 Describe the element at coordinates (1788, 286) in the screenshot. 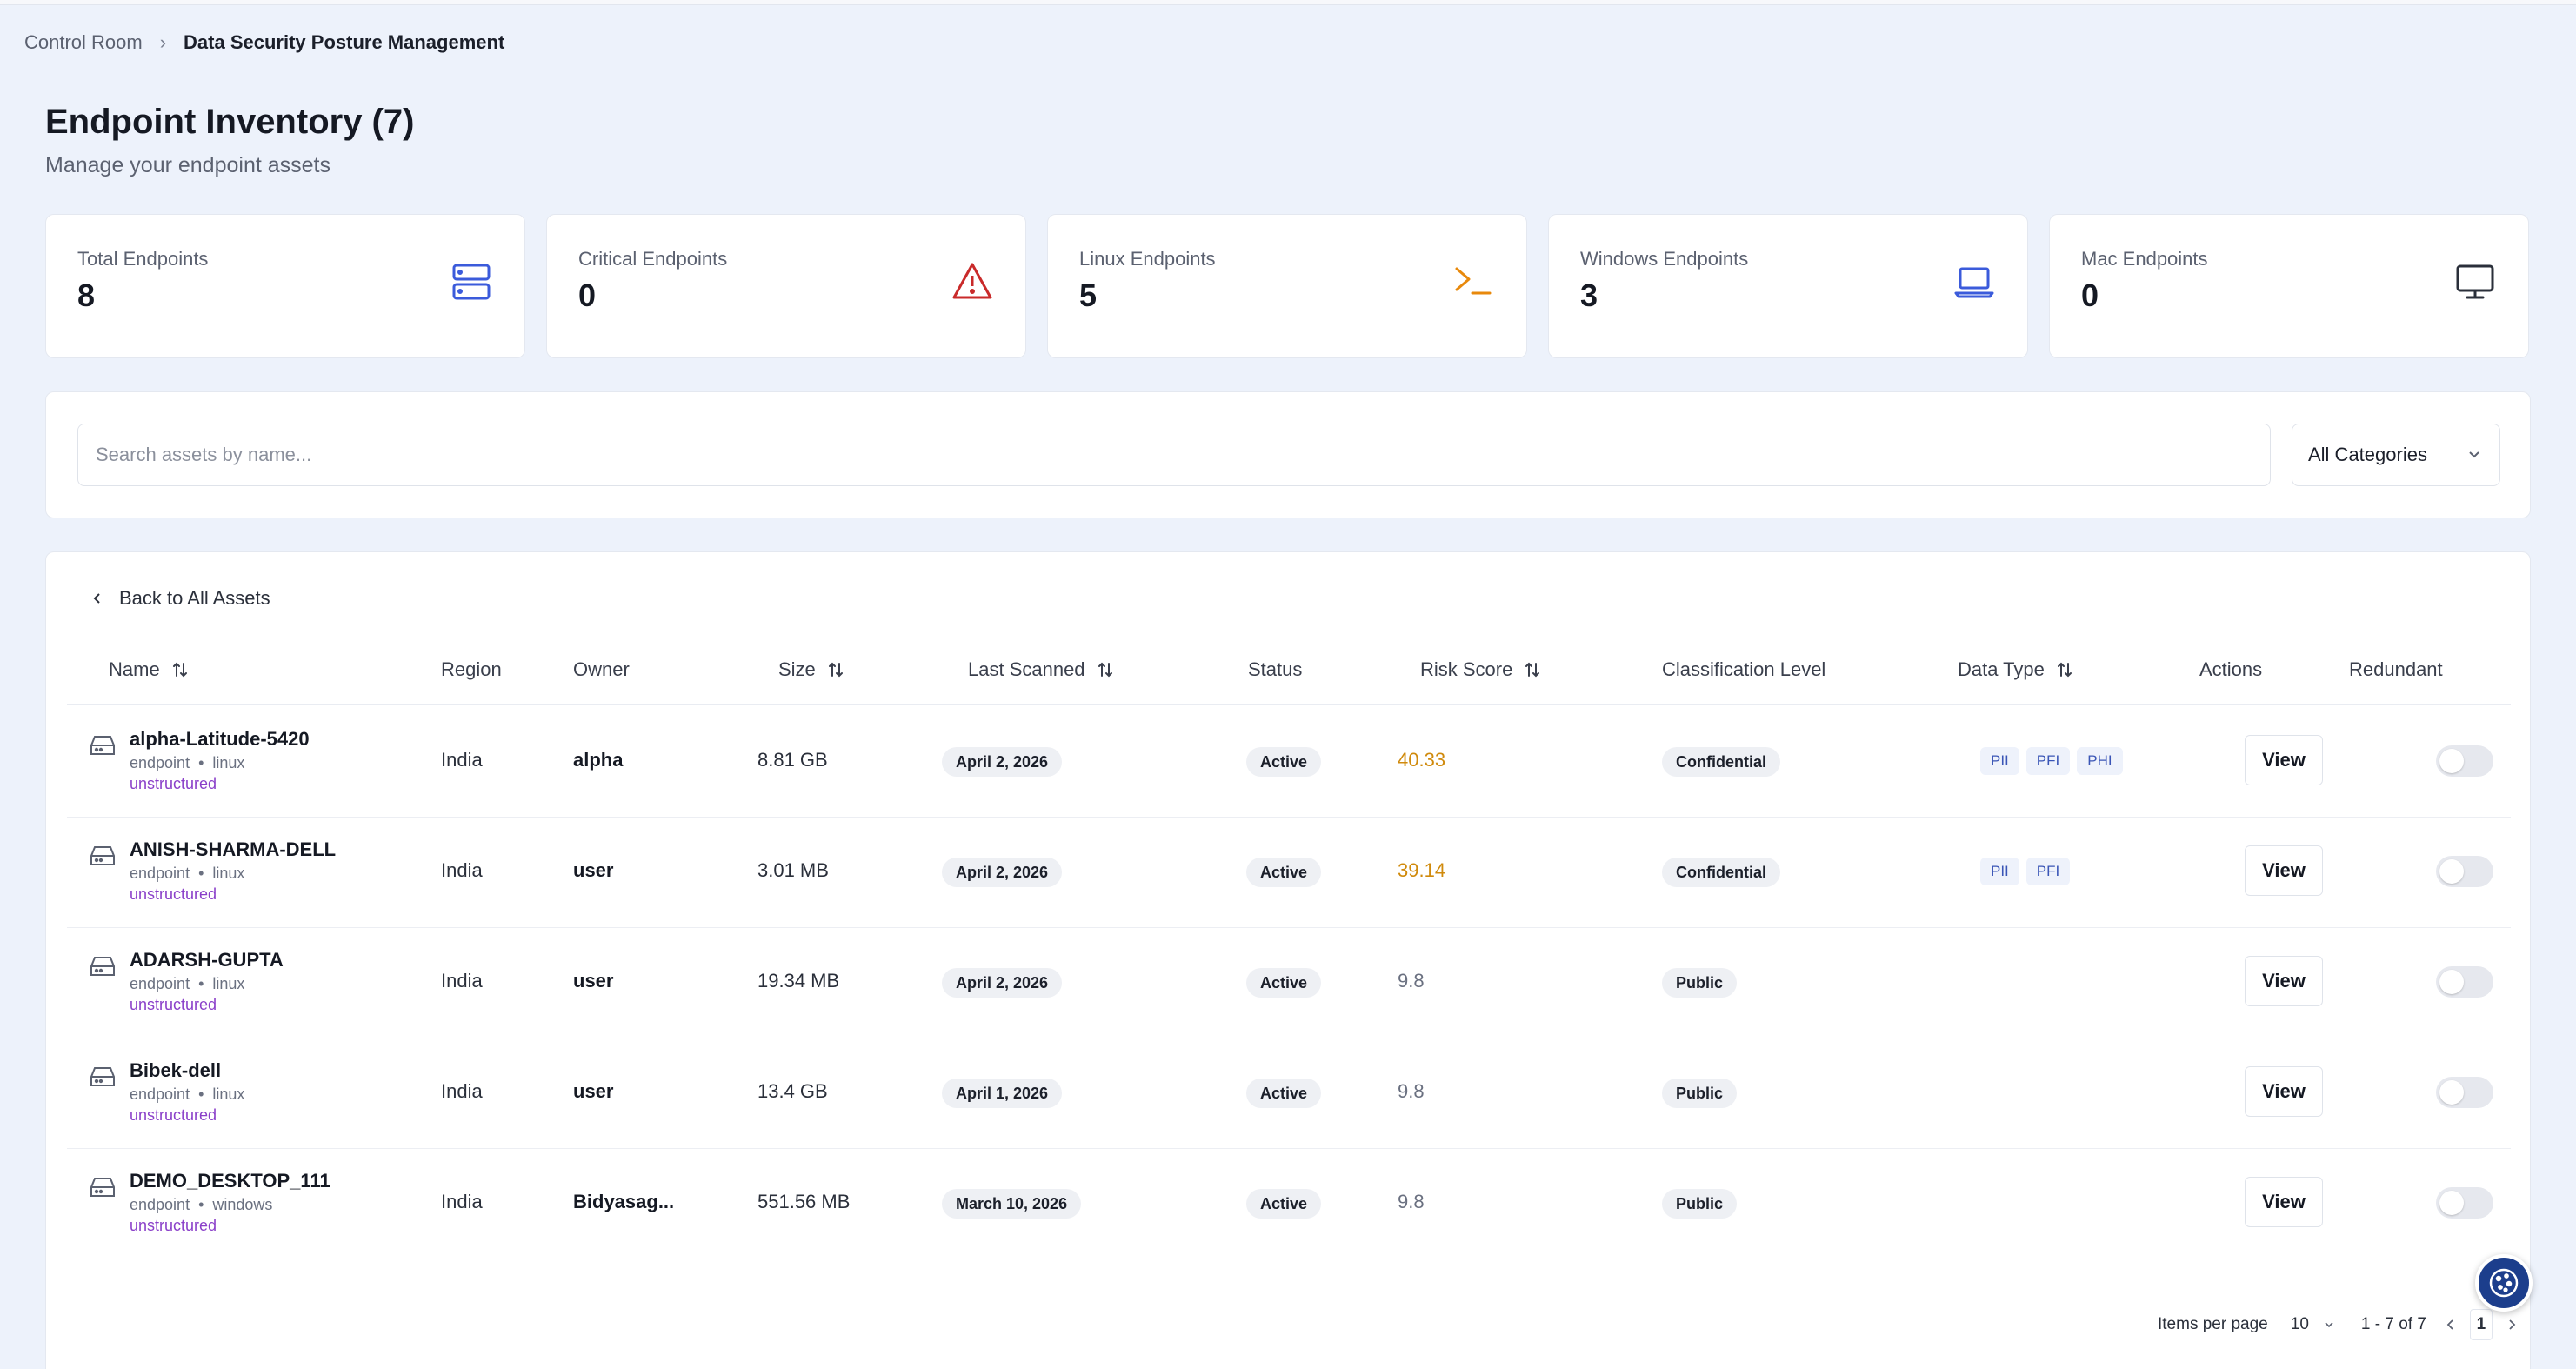

I see `stat-card-windows: Windows Endpoints 3` at that location.